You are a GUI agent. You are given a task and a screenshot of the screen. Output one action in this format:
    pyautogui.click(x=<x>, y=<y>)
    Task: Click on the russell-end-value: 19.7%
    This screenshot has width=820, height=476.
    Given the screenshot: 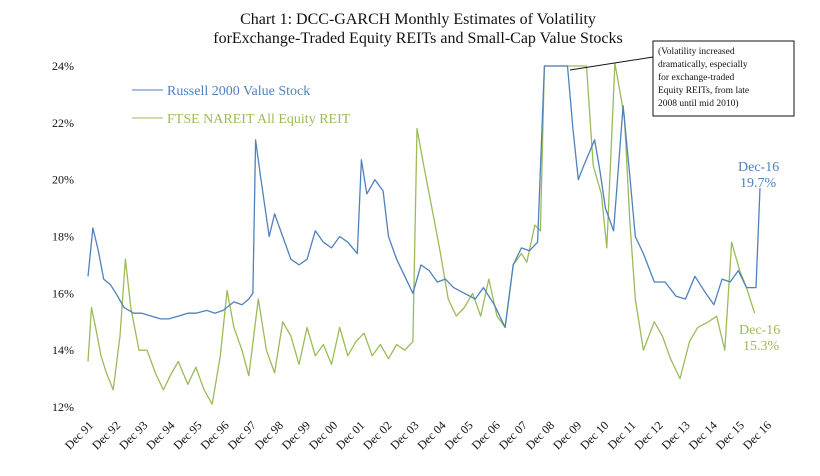 What is the action you would take?
    pyautogui.click(x=758, y=183)
    